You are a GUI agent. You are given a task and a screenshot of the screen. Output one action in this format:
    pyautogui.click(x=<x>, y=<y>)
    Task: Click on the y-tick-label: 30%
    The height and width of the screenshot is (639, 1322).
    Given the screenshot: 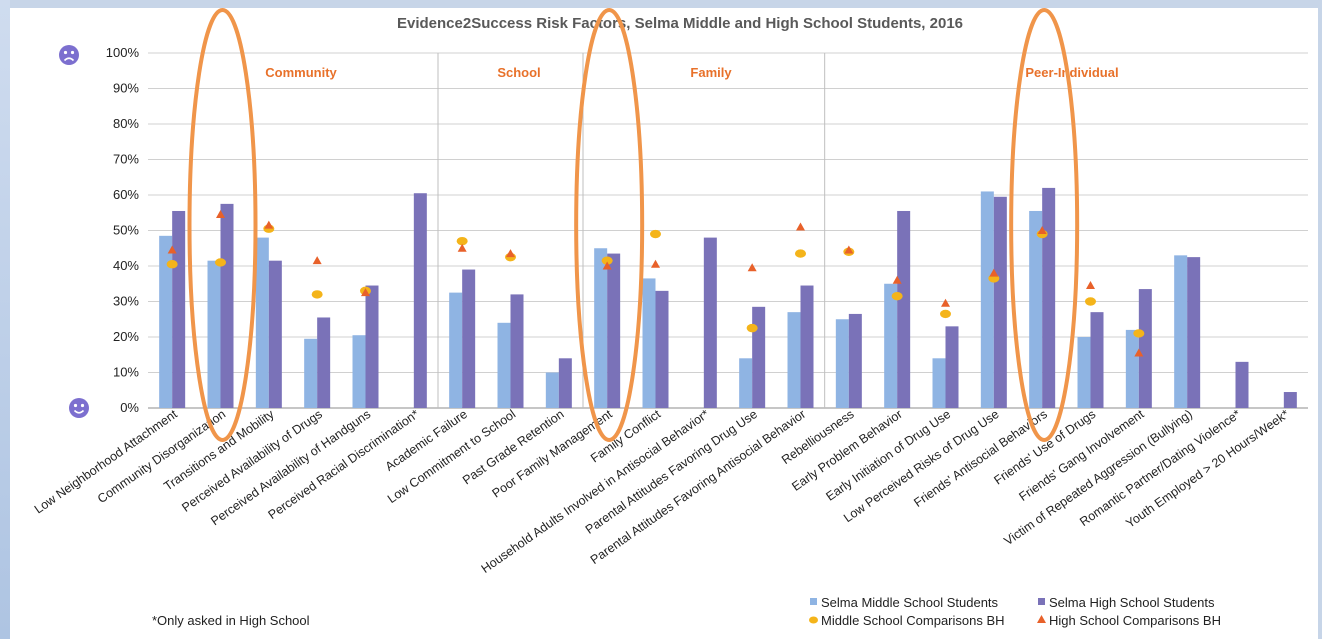 What is the action you would take?
    pyautogui.click(x=126, y=301)
    